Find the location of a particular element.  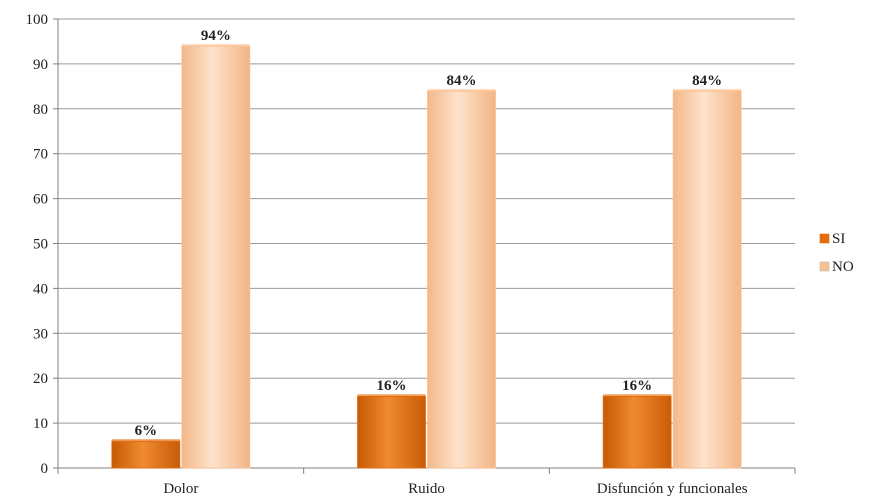

y-tick-label: 20 is located at coordinates (40, 379).